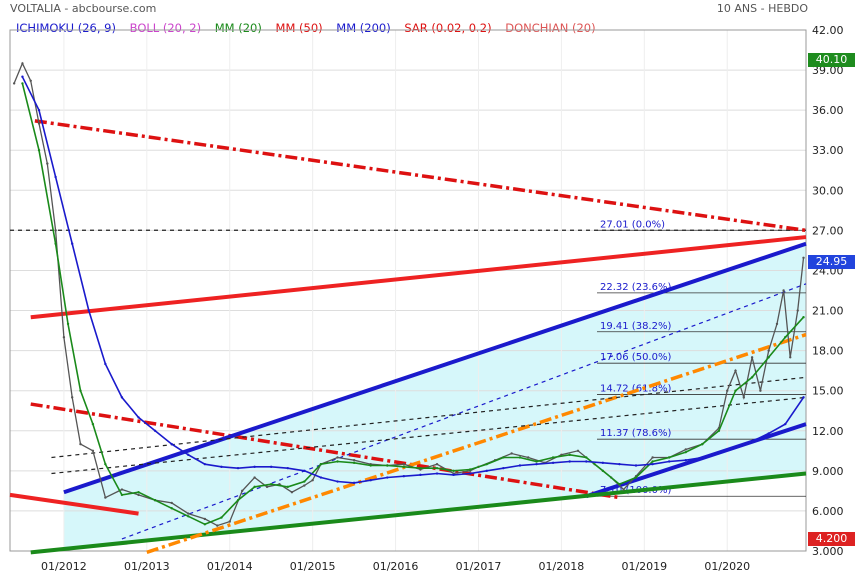 This screenshot has width=855, height=580. I want to click on fib-level-label: 11.37 (78.6%), so click(635, 433).